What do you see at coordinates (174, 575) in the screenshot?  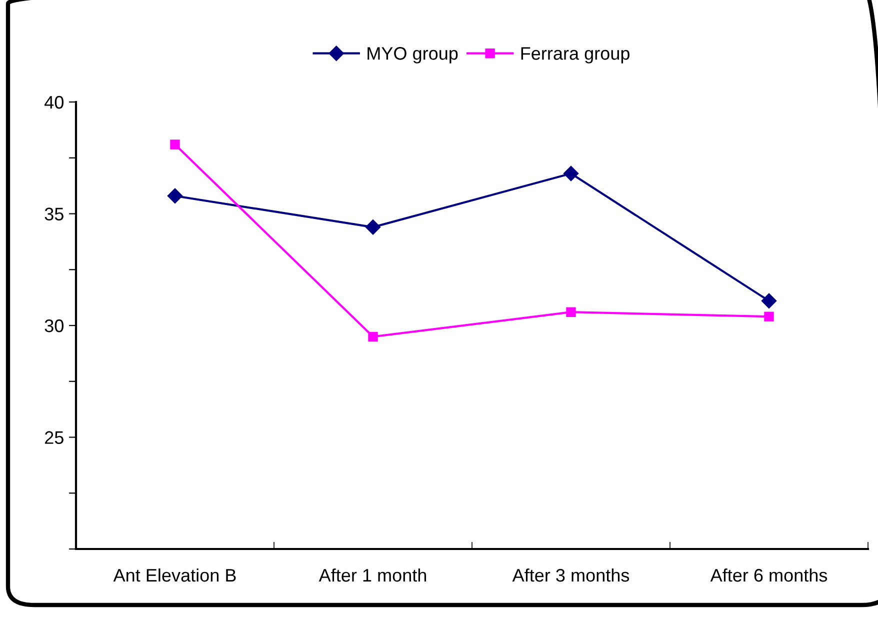 I see `x-tick-label: Ant Elevation B` at bounding box center [174, 575].